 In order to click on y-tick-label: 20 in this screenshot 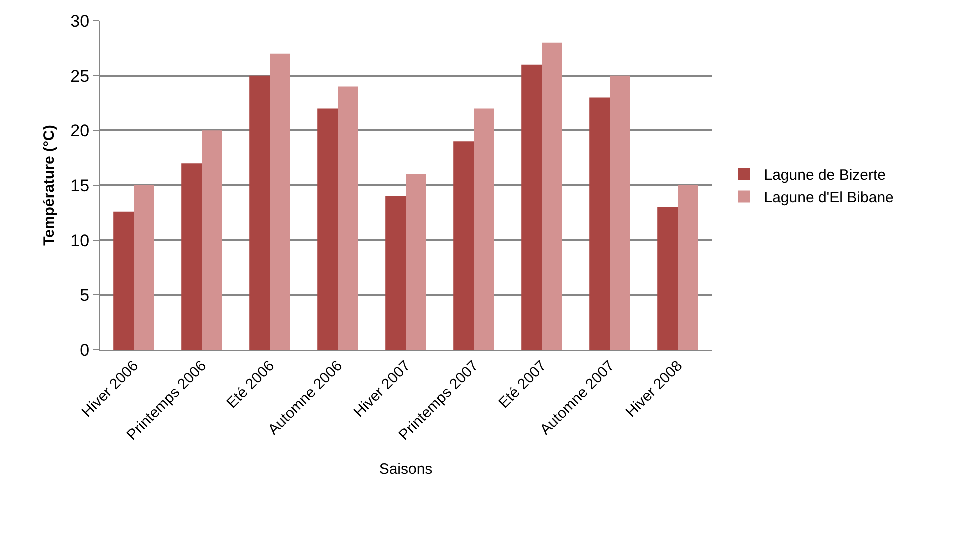, I will do `click(80, 131)`.